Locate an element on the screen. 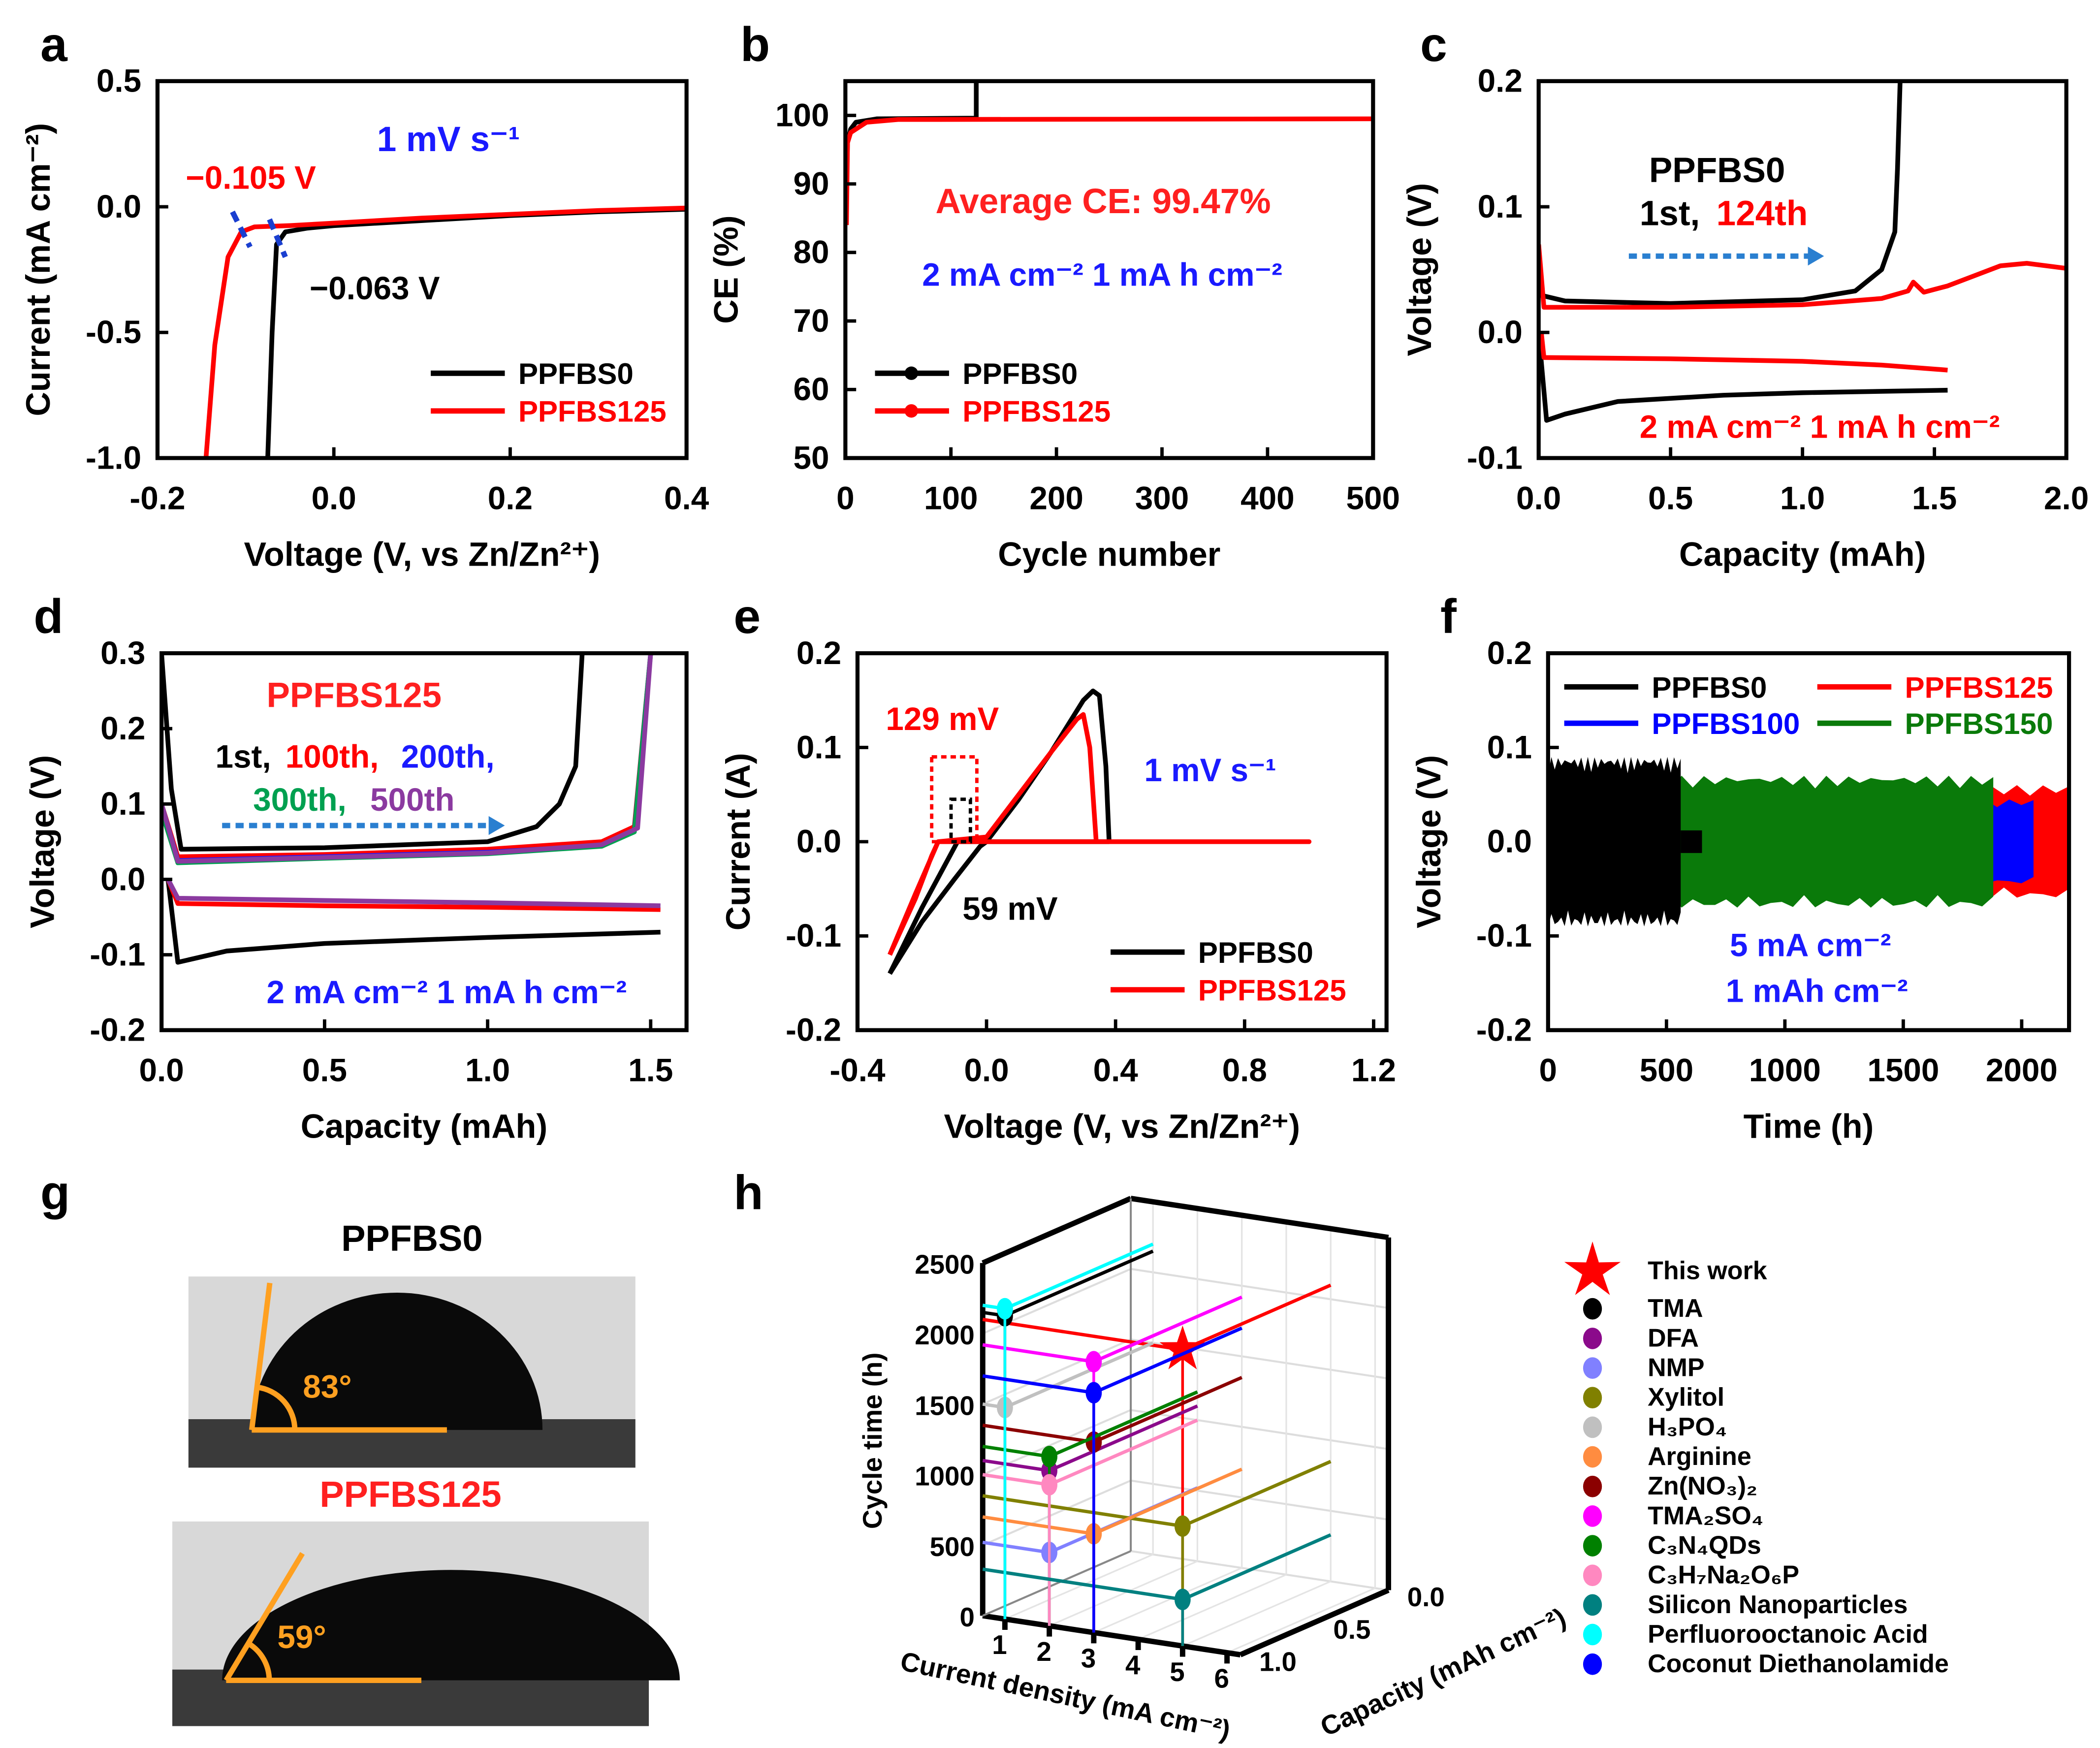 This screenshot has width=2100, height=1748. legend-item: TMA is located at coordinates (1643, 1308).